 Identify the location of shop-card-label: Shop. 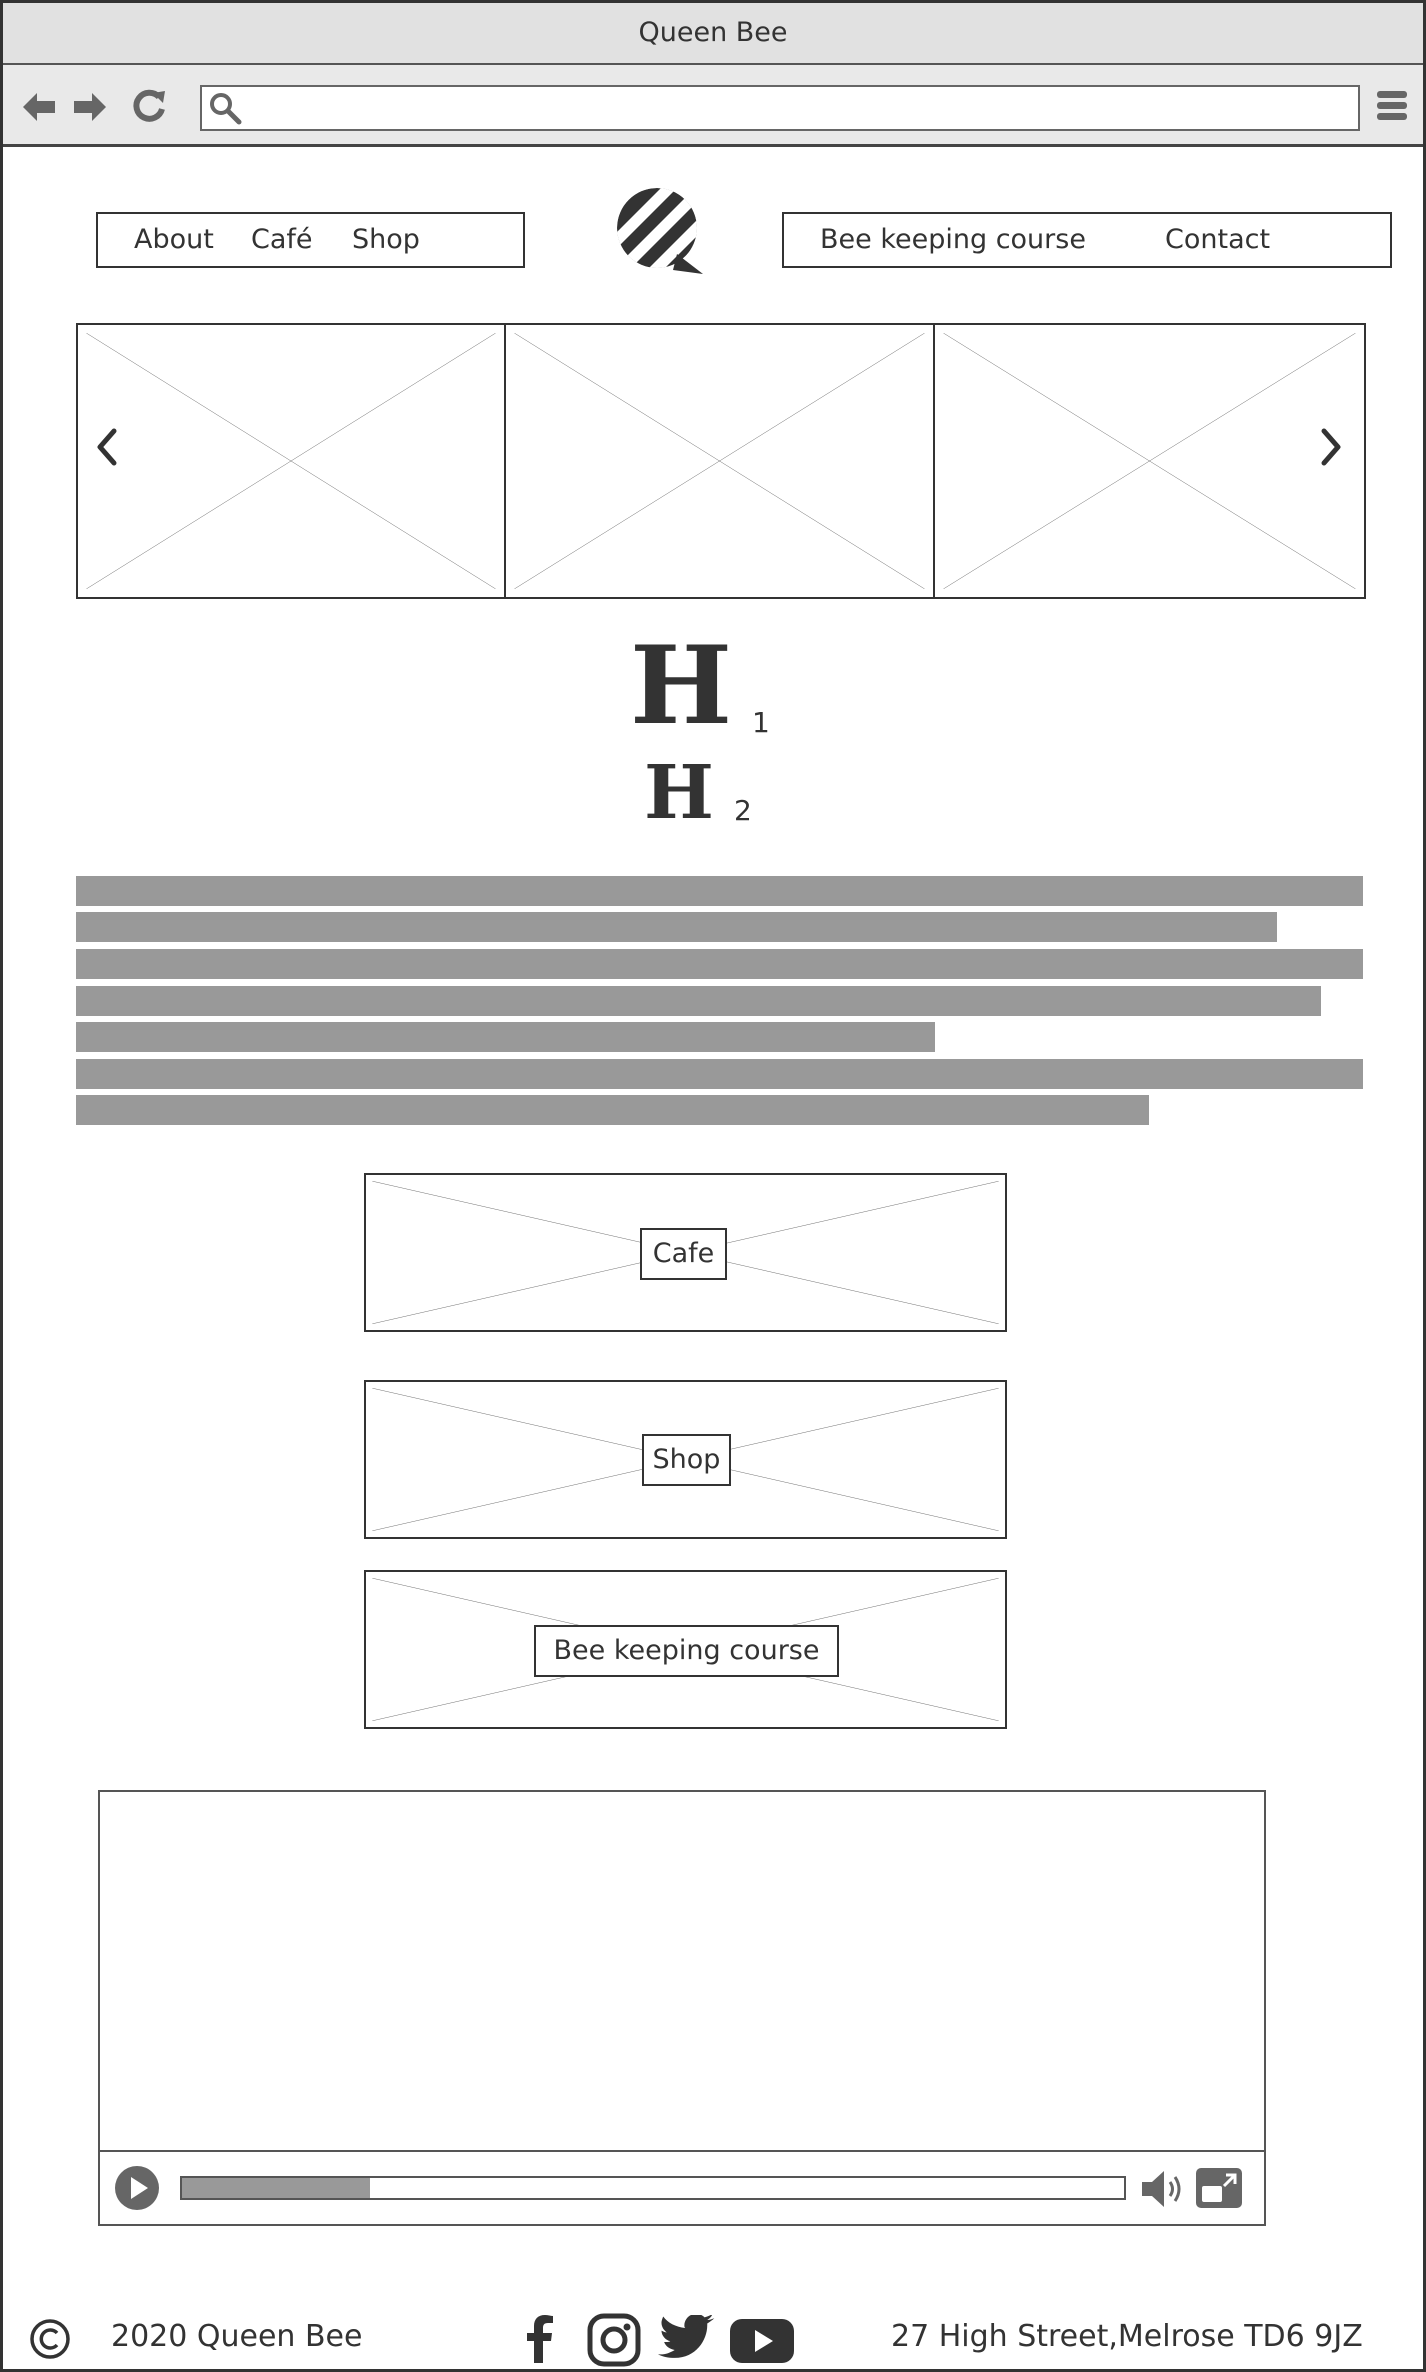
(686, 1460).